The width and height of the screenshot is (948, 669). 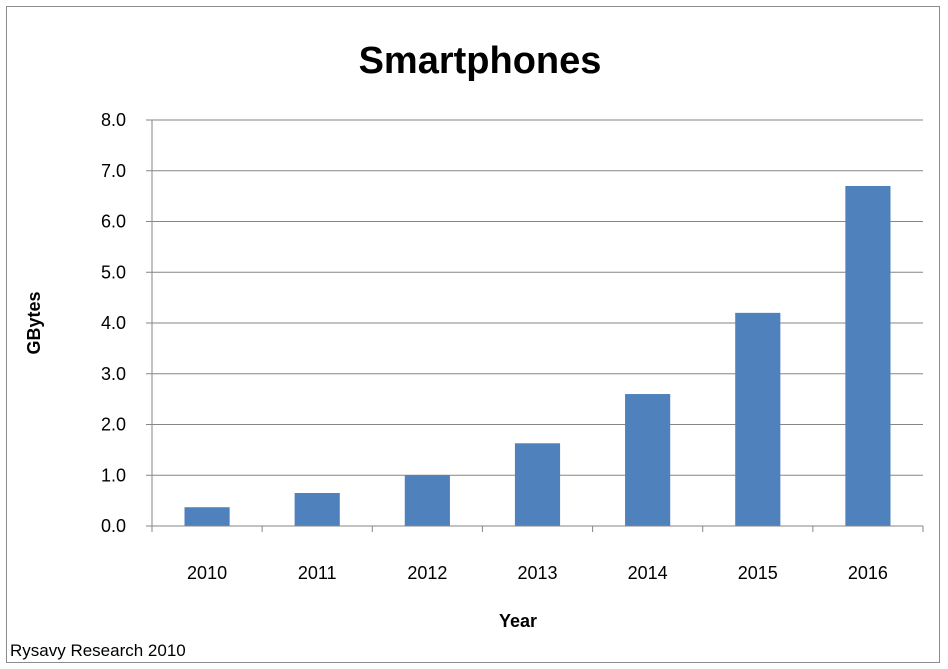 I want to click on x-tick-label: 2010, so click(x=207, y=573).